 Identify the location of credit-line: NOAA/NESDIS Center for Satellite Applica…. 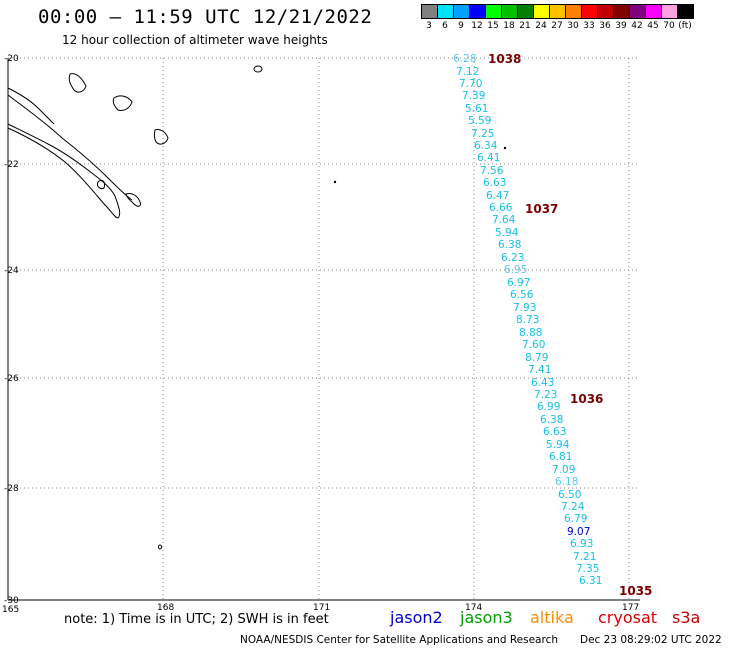
(399, 640).